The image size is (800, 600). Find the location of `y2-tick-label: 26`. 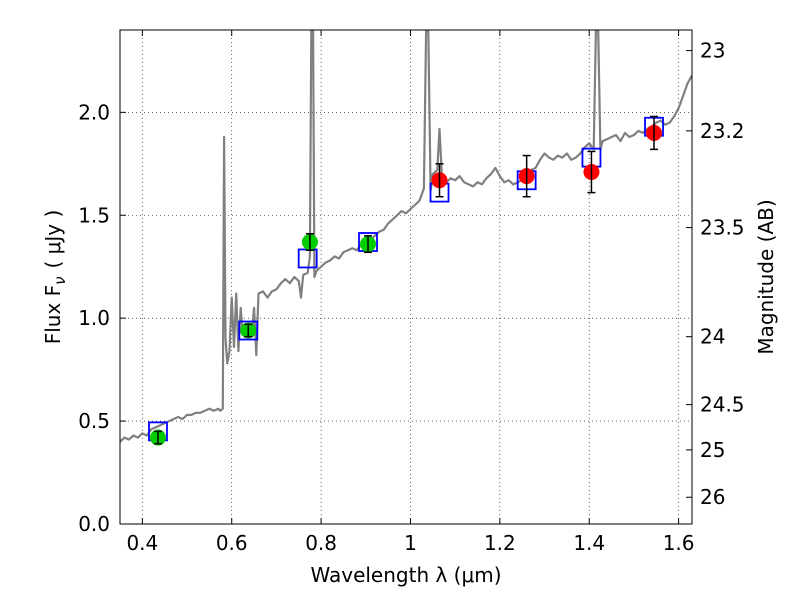

y2-tick-label: 26 is located at coordinates (712, 497).